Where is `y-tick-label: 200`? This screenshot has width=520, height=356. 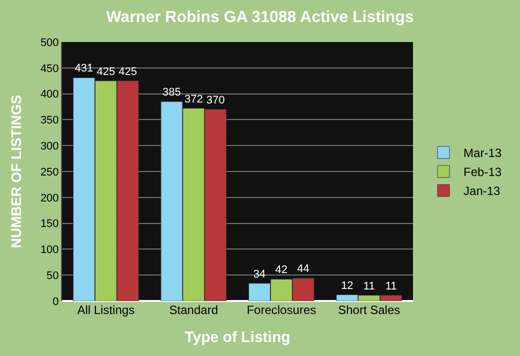
y-tick-label: 200 is located at coordinates (49, 198).